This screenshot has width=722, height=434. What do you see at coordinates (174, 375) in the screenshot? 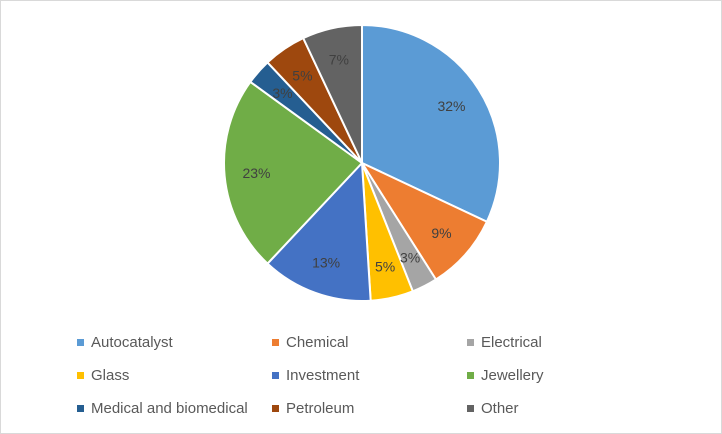
I see `legend-item-glass: Glass` at bounding box center [174, 375].